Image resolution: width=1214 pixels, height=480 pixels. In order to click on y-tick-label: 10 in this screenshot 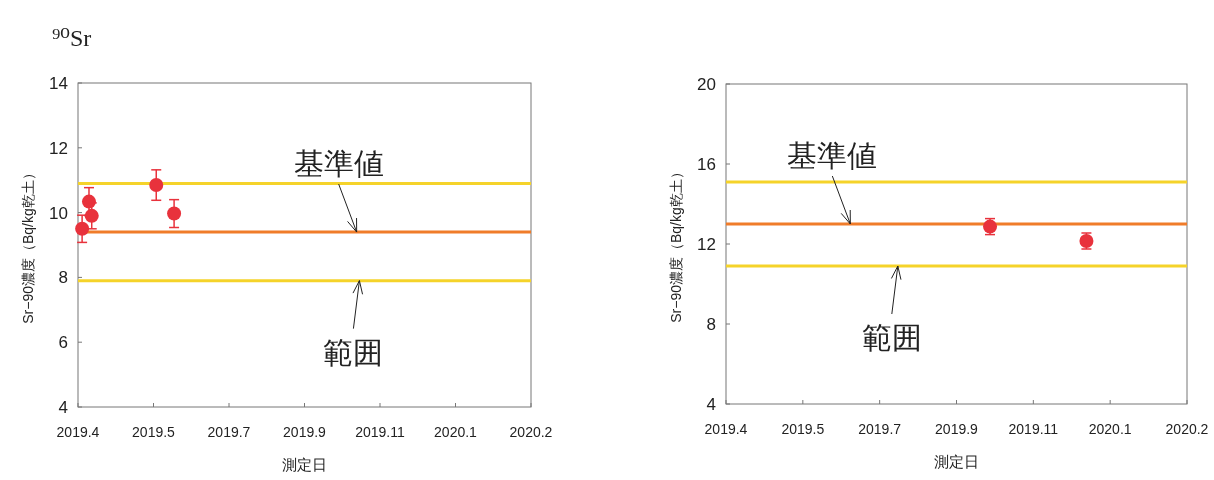, I will do `click(58, 213)`.